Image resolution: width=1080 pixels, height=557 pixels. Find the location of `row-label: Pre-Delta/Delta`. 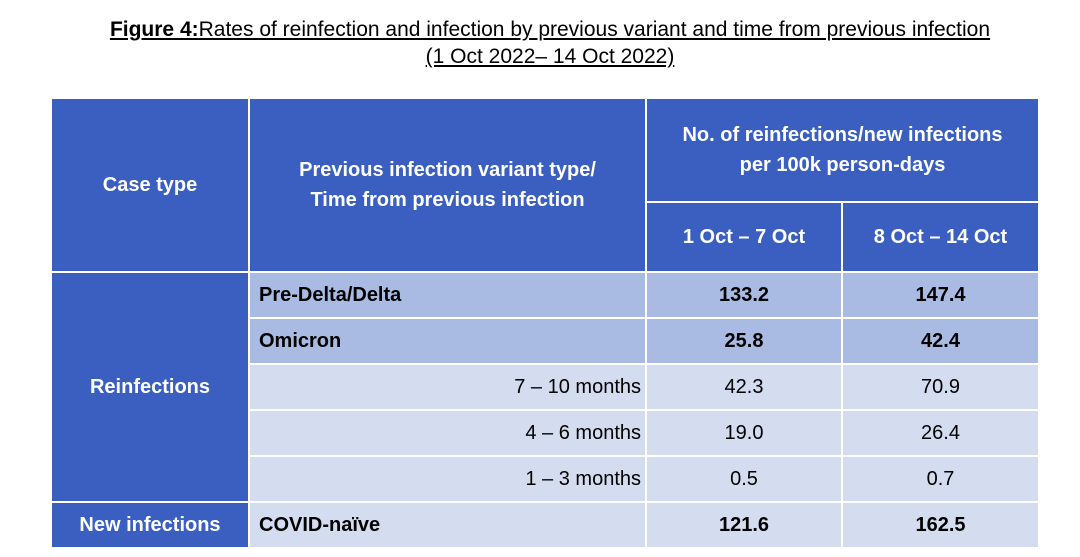

row-label: Pre-Delta/Delta is located at coordinates (447, 295).